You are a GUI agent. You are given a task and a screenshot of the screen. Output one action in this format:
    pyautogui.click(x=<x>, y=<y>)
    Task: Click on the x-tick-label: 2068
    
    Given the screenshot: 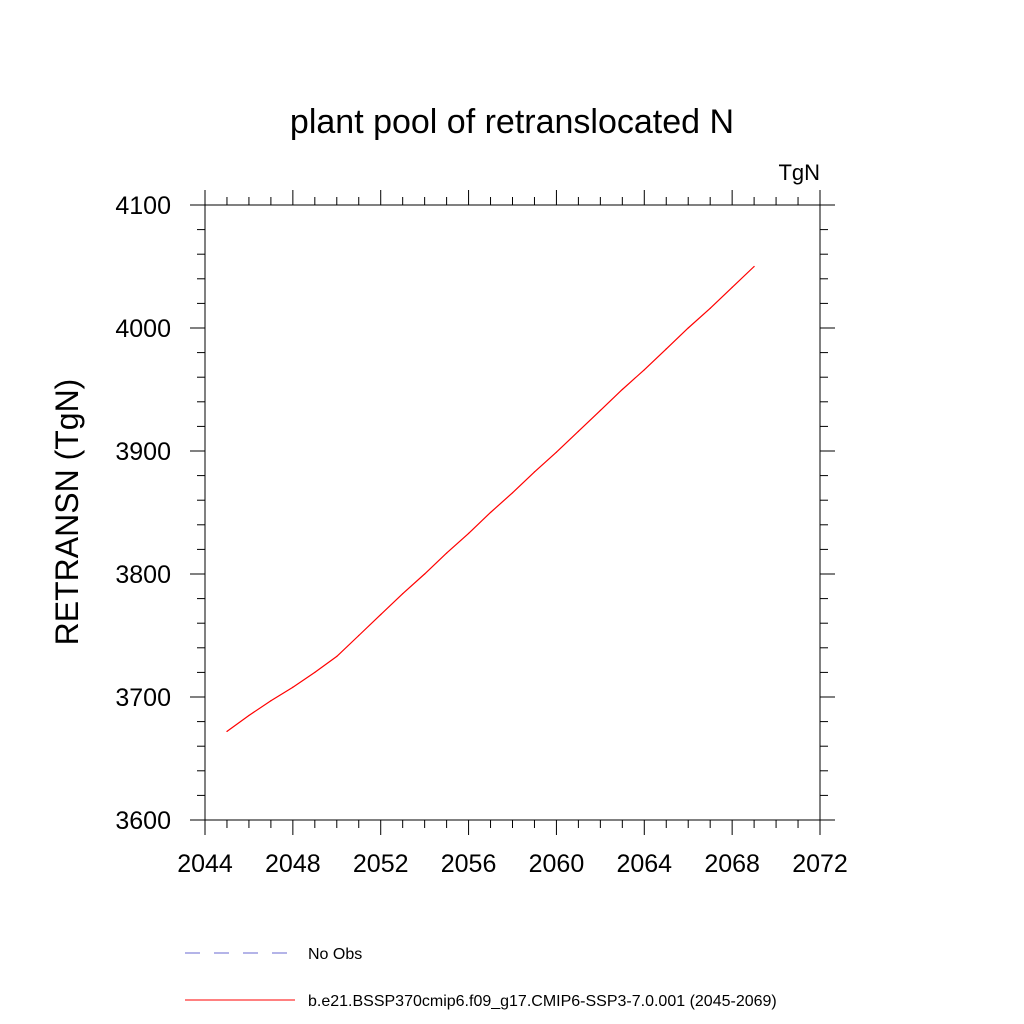 What is the action you would take?
    pyautogui.click(x=732, y=864)
    